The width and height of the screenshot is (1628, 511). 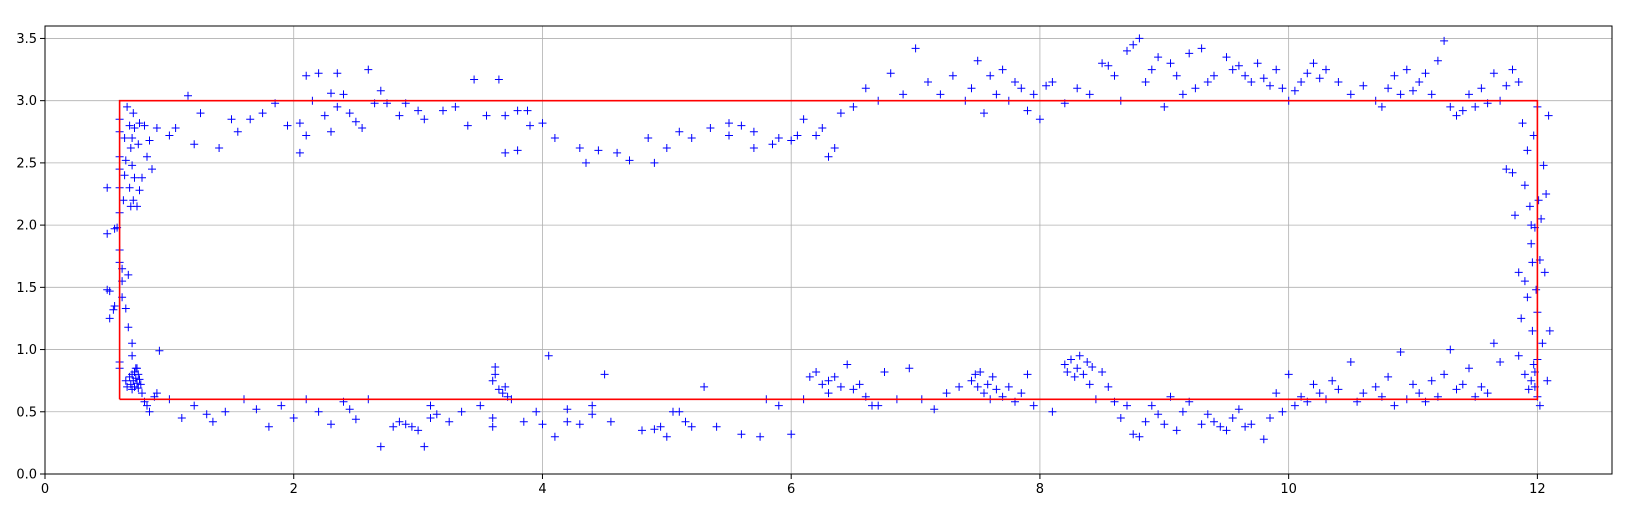 I want to click on x-tick-label: 4, so click(x=542, y=489).